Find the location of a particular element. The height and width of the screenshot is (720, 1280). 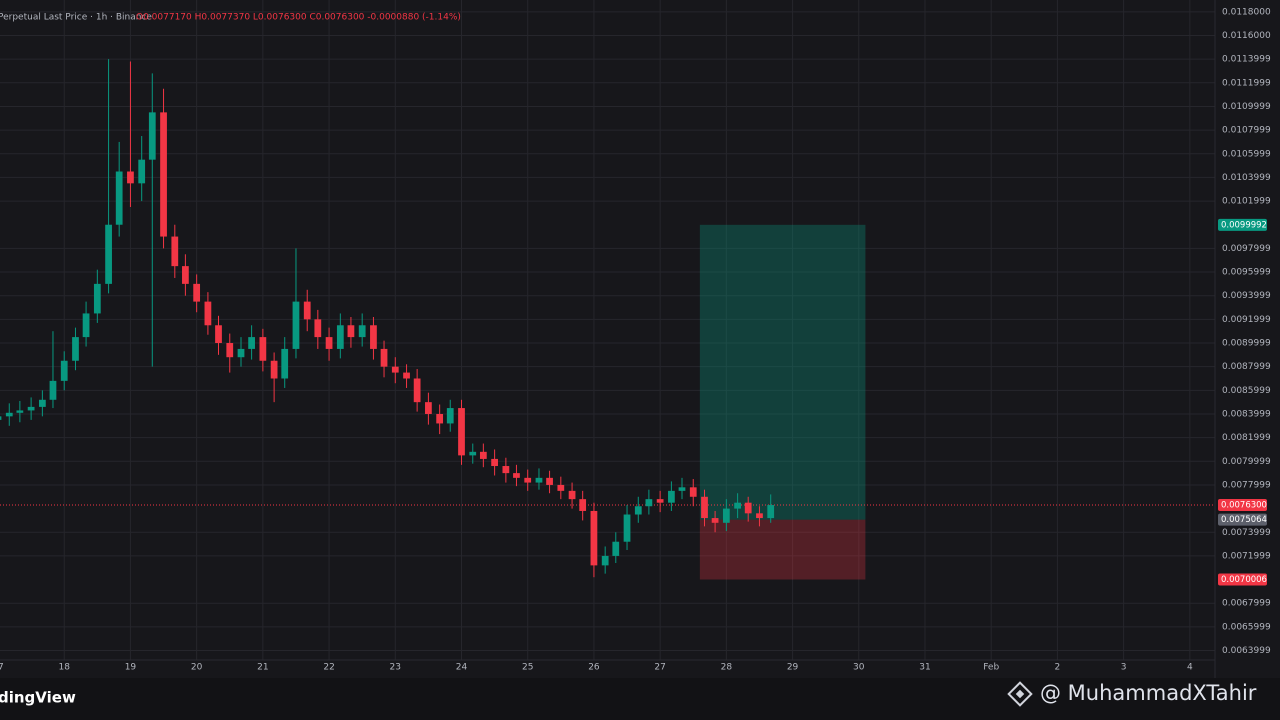

y-tick-label: 0.0111999 is located at coordinates (1246, 83).